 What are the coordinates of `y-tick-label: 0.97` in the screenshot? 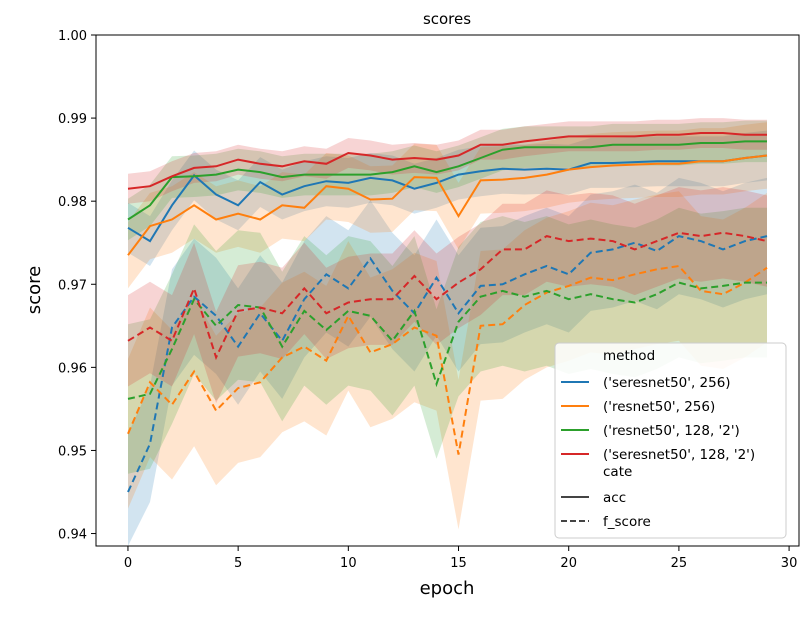 It's located at (72, 285).